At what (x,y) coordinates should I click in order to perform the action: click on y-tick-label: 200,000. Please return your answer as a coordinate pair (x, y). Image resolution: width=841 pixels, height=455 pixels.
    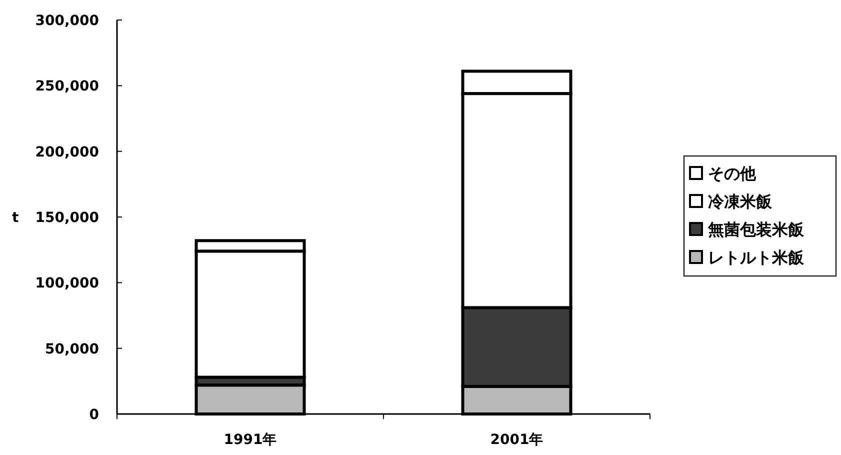
    Looking at the image, I should click on (67, 152).